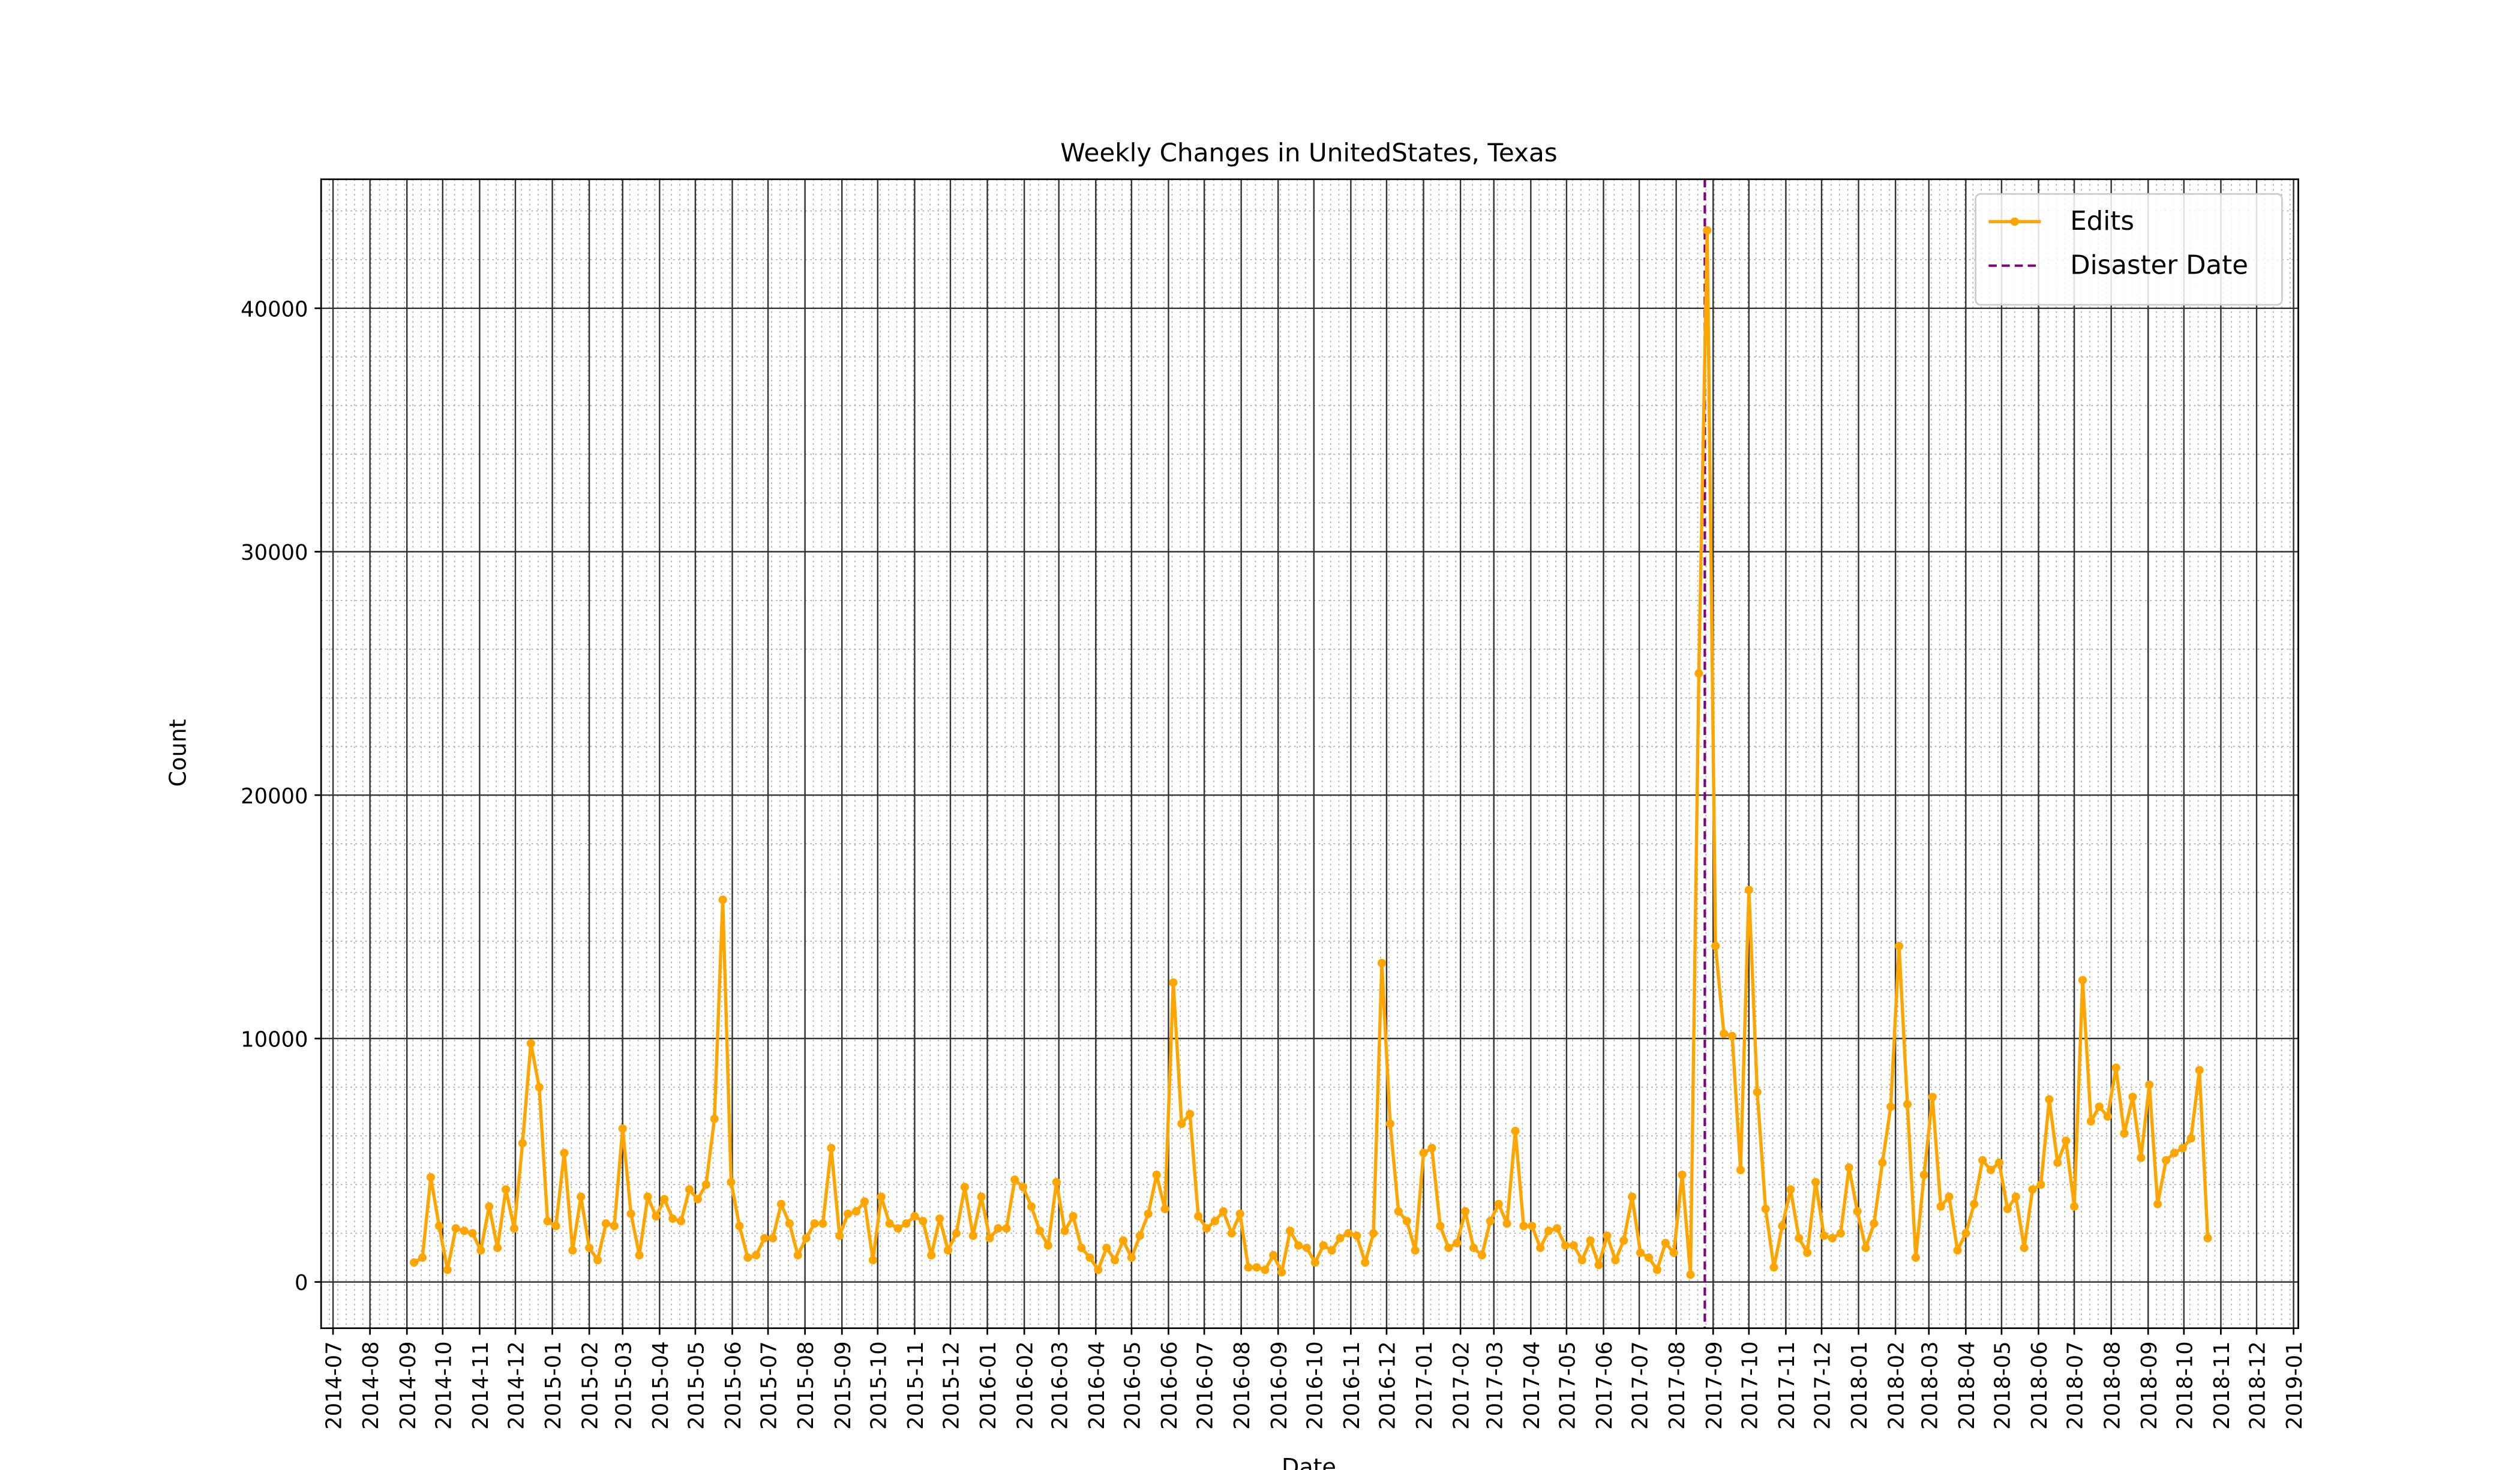 The image size is (2520, 1470). Describe the element at coordinates (733, 1385) in the screenshot. I see `x-tick-label: 2015-06` at that location.